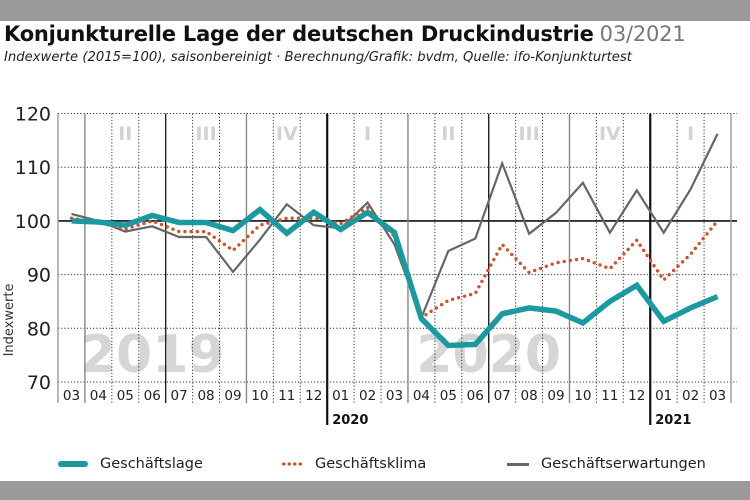  I want to click on top-band, so click(375, 10).